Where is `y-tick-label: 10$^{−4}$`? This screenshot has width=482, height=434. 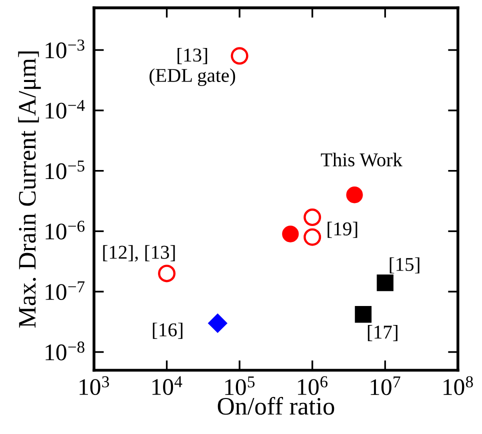 y-tick-label: 10$^{−4}$ is located at coordinates (65, 109).